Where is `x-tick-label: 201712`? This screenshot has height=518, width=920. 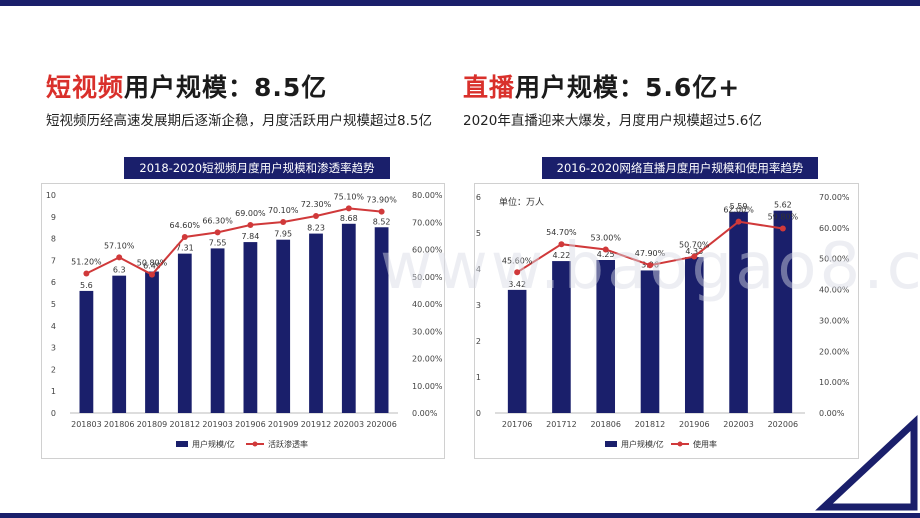
x-tick-label: 201712 is located at coordinates (561, 424).